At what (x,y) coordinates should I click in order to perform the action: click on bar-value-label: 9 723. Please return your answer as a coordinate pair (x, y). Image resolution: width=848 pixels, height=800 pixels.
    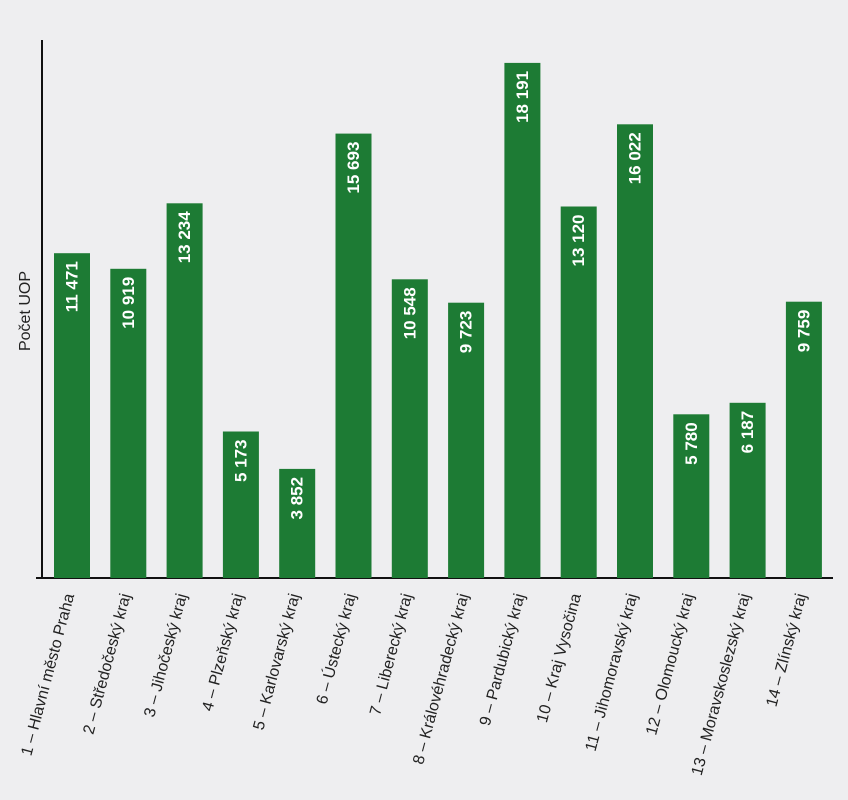
    Looking at the image, I should click on (466, 332).